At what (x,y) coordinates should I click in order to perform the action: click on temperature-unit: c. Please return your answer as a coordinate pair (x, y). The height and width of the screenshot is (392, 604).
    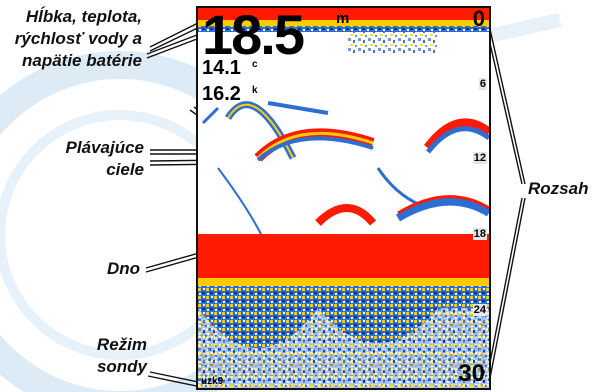
    Looking at the image, I should click on (255, 64).